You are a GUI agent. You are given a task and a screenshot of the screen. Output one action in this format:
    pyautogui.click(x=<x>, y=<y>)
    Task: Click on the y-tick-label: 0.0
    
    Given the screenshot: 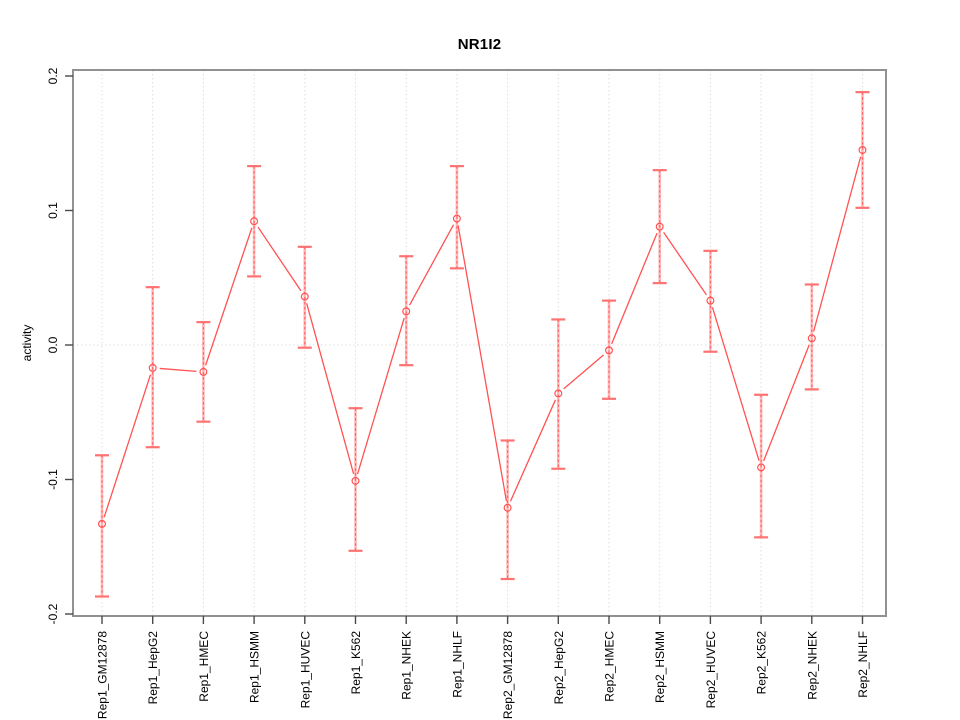 What is the action you would take?
    pyautogui.click(x=53, y=344)
    